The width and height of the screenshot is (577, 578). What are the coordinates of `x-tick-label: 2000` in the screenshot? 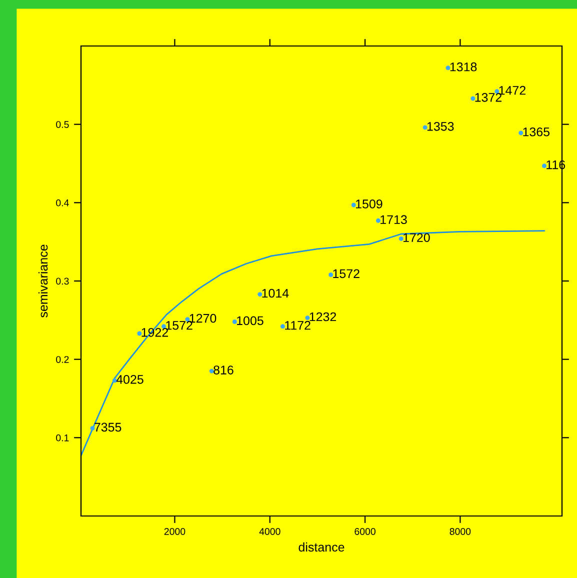 It's located at (175, 531).